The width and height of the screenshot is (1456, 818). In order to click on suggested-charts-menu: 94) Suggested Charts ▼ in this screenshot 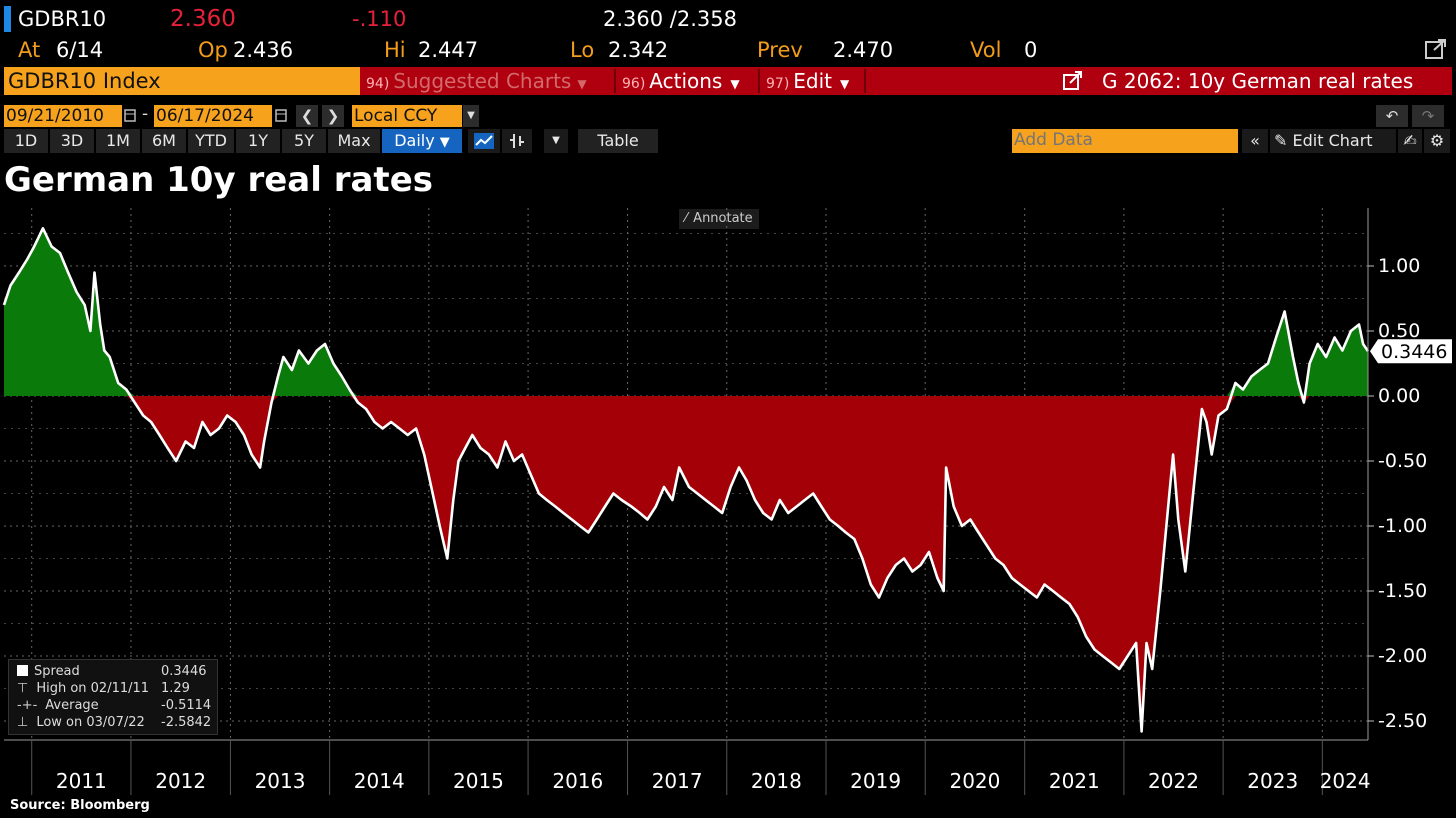, I will do `click(476, 81)`.